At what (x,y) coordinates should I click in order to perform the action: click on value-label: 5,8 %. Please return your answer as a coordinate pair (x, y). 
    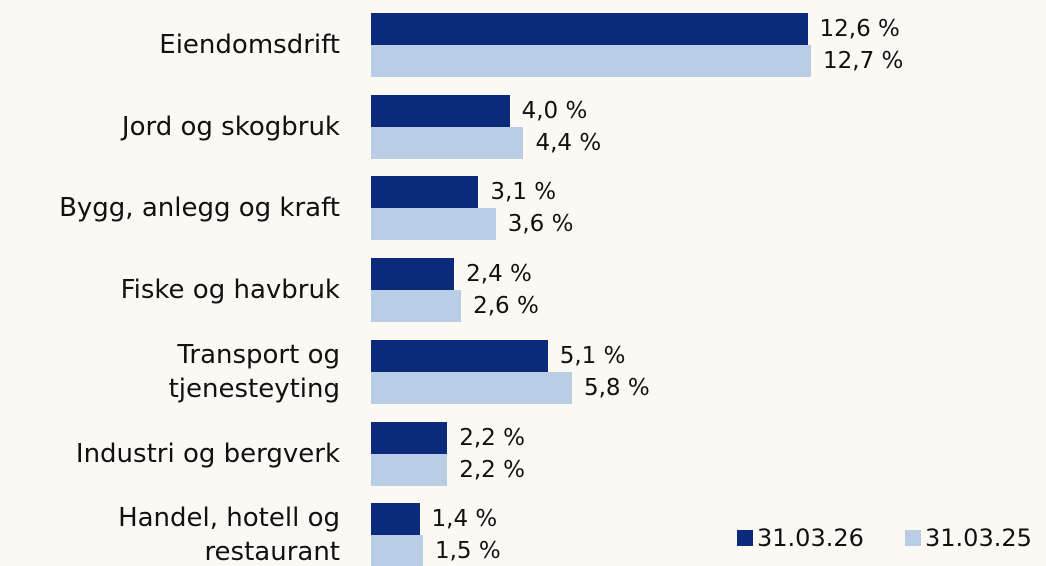
    Looking at the image, I should click on (616, 387).